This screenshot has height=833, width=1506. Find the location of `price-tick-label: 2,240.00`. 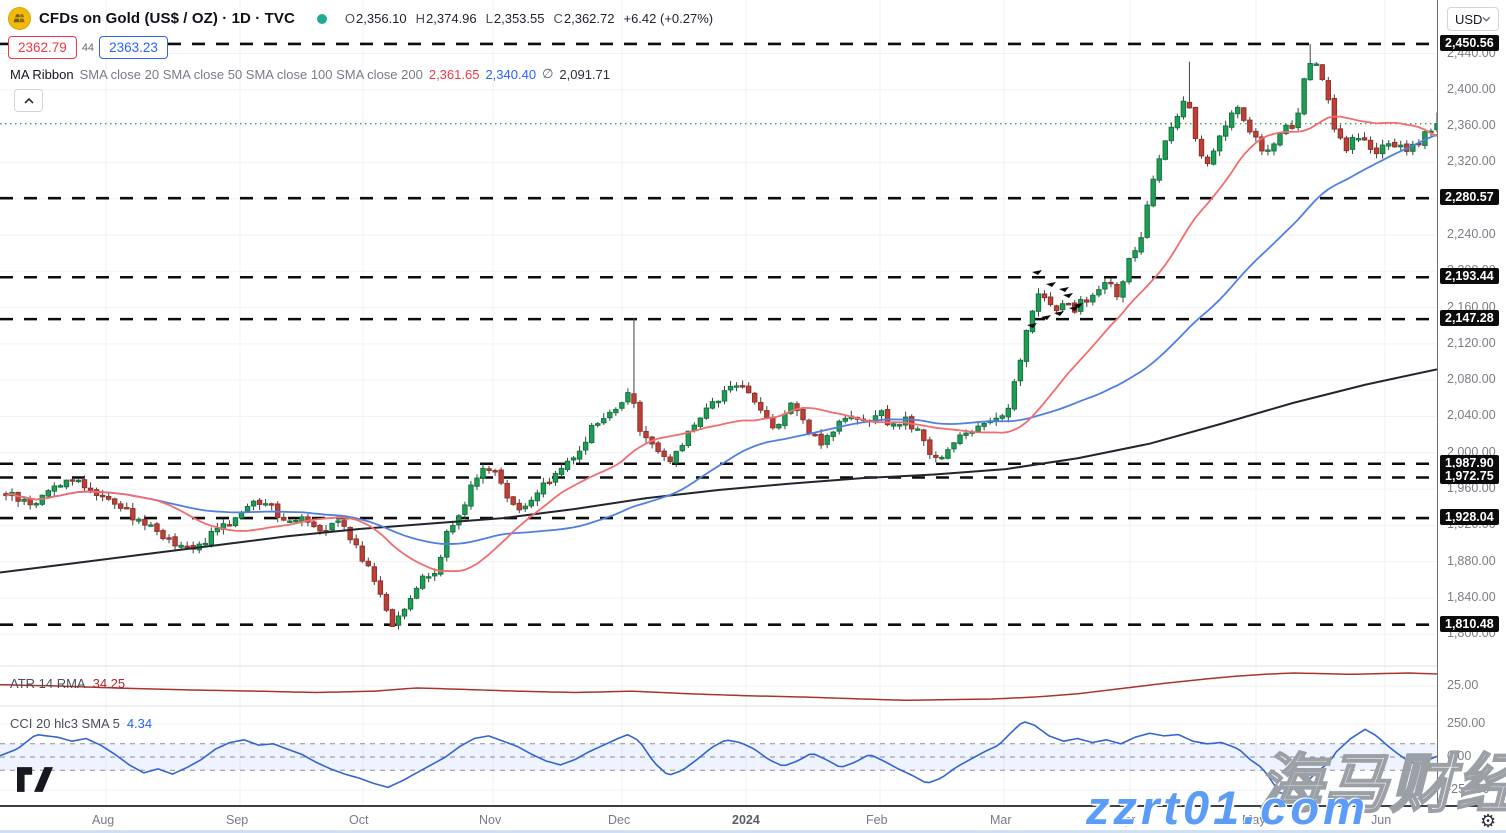

price-tick-label: 2,240.00 is located at coordinates (1471, 234).